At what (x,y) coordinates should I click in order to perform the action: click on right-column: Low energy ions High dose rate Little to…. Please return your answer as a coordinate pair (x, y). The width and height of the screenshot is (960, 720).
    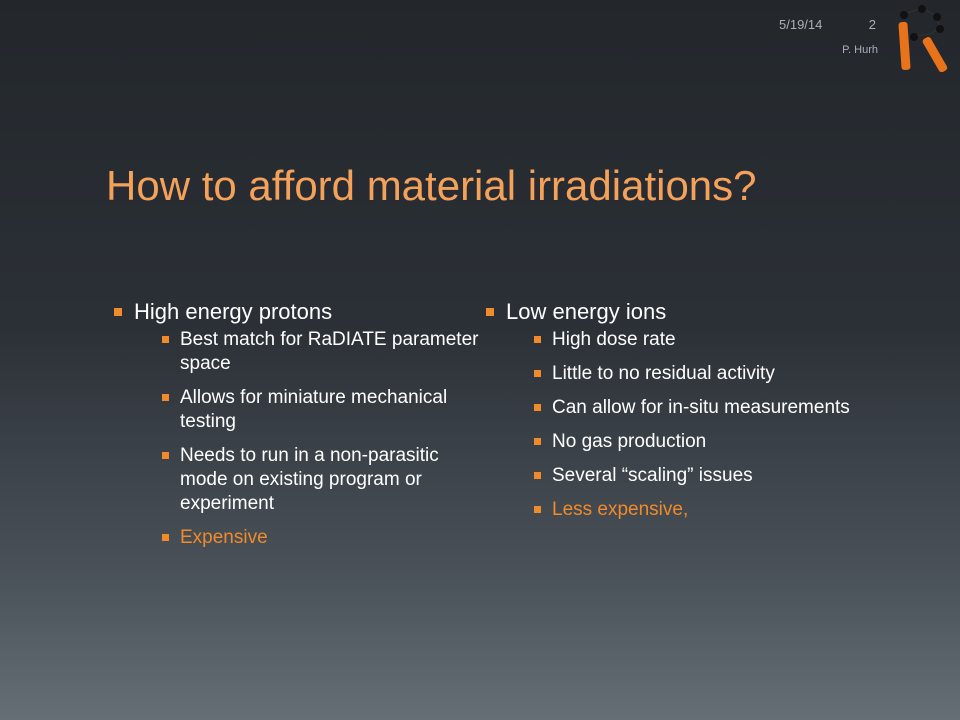
    Looking at the image, I should click on (668, 415).